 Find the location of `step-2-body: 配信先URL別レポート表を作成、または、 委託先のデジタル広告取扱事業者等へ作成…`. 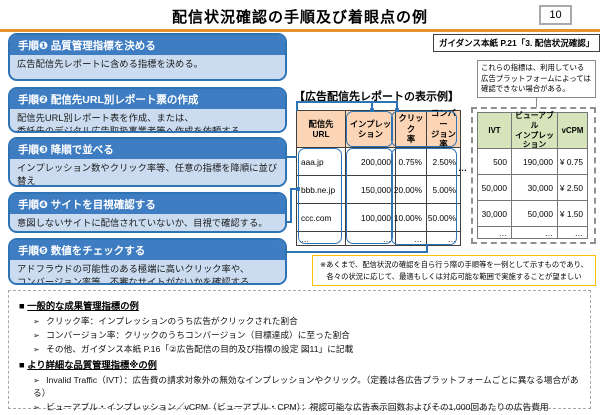

step-2-body: 配信先URL別レポート表を作成、または、 委託先のデジタル広告取扱事業者等へ作成… is located at coordinates (147, 120).